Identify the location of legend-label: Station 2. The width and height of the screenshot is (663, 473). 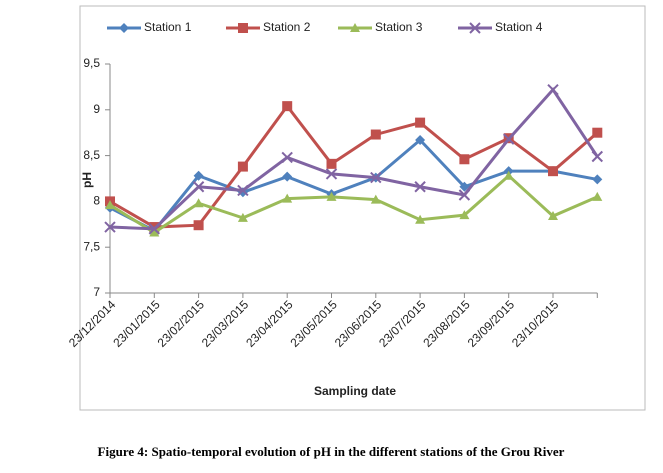
(287, 27).